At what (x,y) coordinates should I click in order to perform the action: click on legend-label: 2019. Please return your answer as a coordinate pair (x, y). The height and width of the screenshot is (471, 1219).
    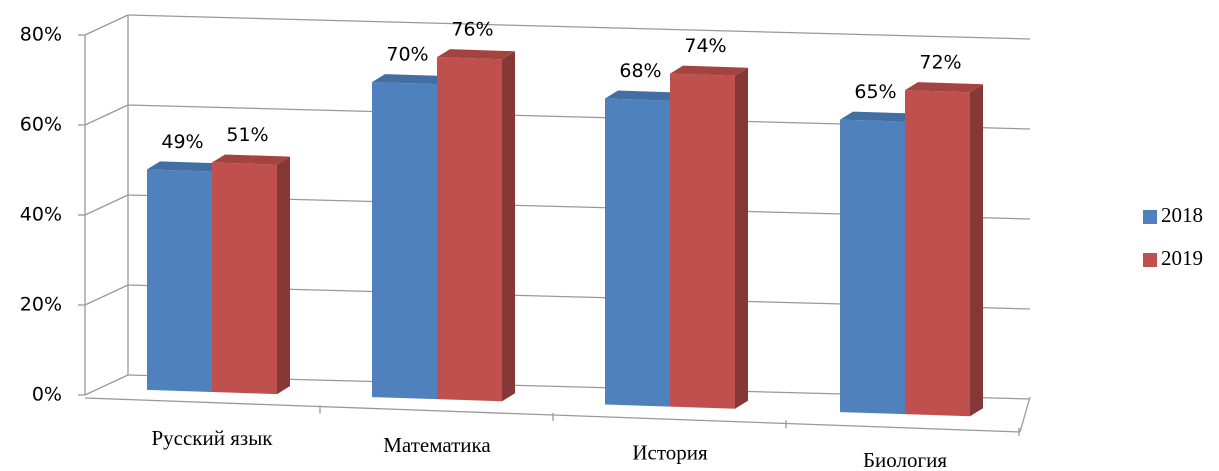
    Looking at the image, I should click on (1182, 258).